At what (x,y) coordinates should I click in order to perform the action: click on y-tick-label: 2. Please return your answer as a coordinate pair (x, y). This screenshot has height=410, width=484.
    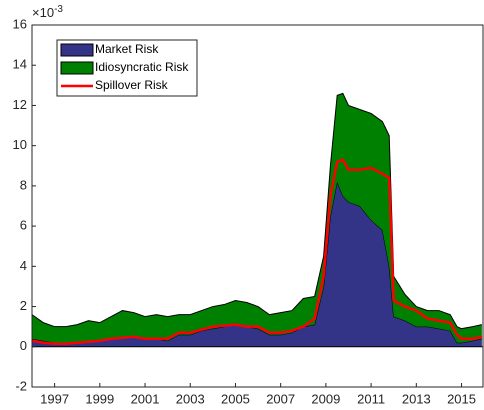
    Looking at the image, I should click on (23, 305).